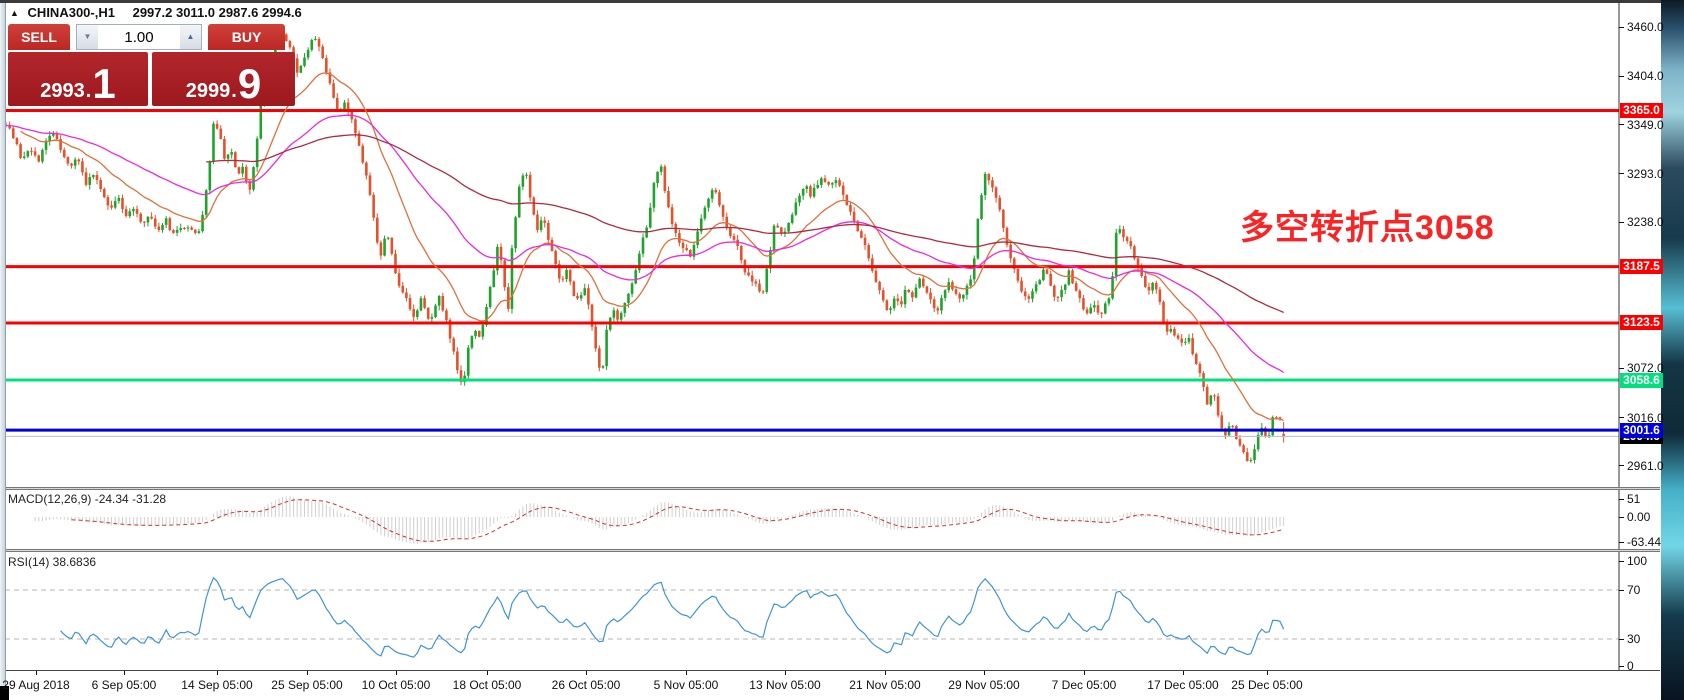  What do you see at coordinates (1641, 380) in the screenshot?
I see `price-level-tag: 3058.6` at bounding box center [1641, 380].